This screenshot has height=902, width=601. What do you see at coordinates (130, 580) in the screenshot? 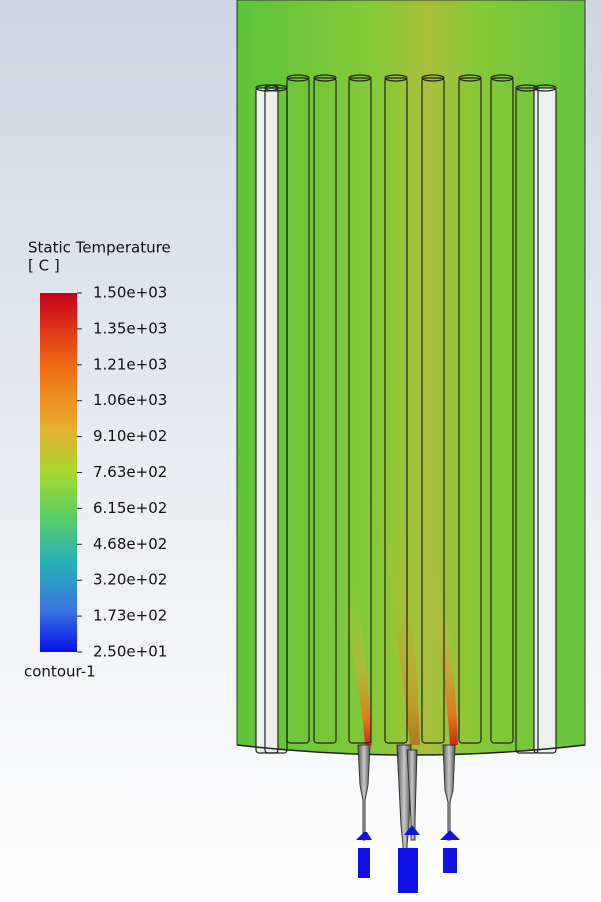
I see `tick-label: 3.20e+02` at bounding box center [130, 580].